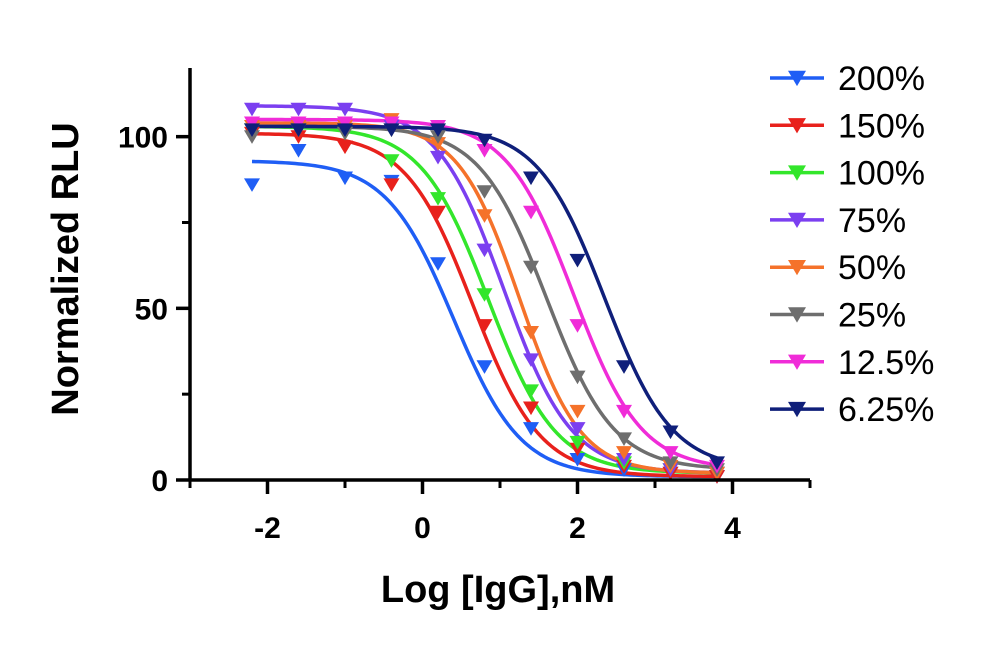 This screenshot has width=996, height=649. I want to click on legend-item: 150%, so click(847, 126).